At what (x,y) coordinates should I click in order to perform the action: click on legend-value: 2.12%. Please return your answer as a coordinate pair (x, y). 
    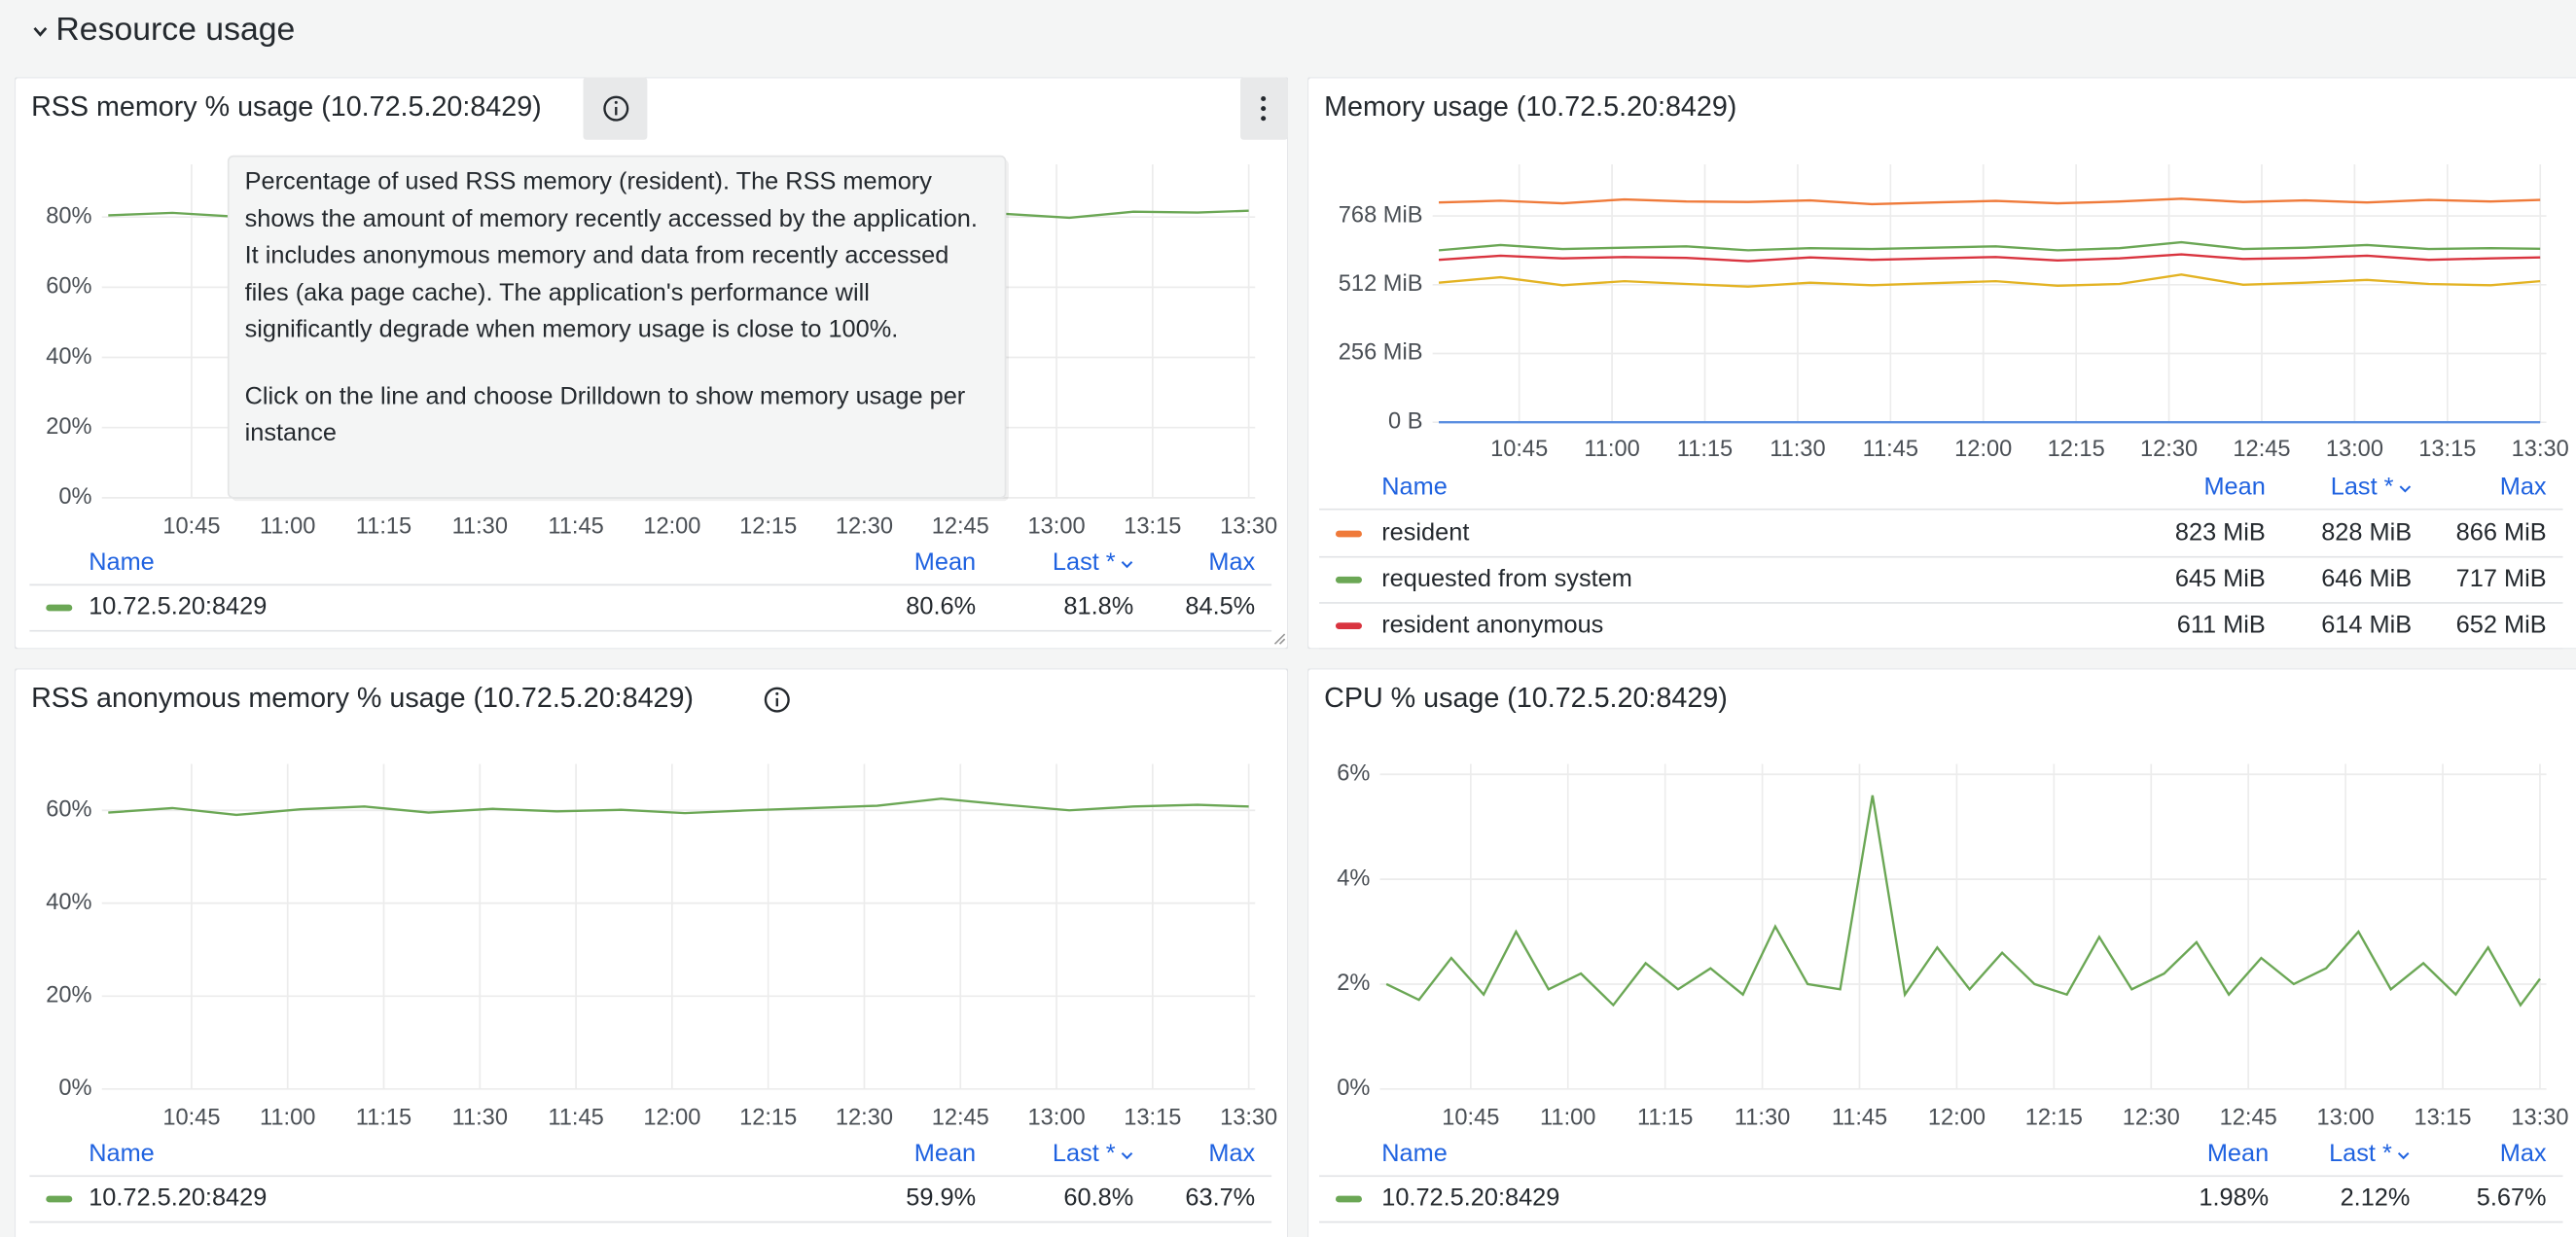
    Looking at the image, I should click on (2376, 1198).